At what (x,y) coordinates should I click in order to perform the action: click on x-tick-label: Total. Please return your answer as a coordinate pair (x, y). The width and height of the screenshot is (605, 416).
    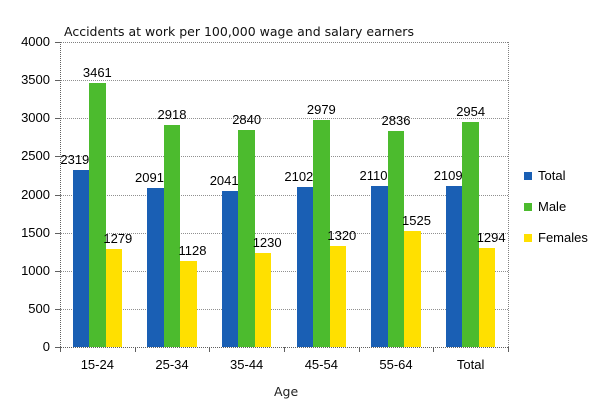
    Looking at the image, I should click on (470, 364).